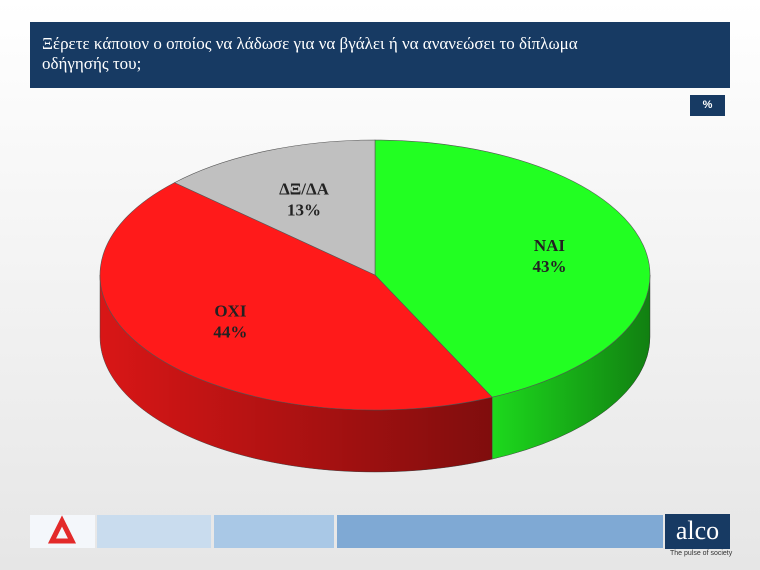 The height and width of the screenshot is (570, 760). What do you see at coordinates (549, 266) in the screenshot?
I see `value-label: 43%` at bounding box center [549, 266].